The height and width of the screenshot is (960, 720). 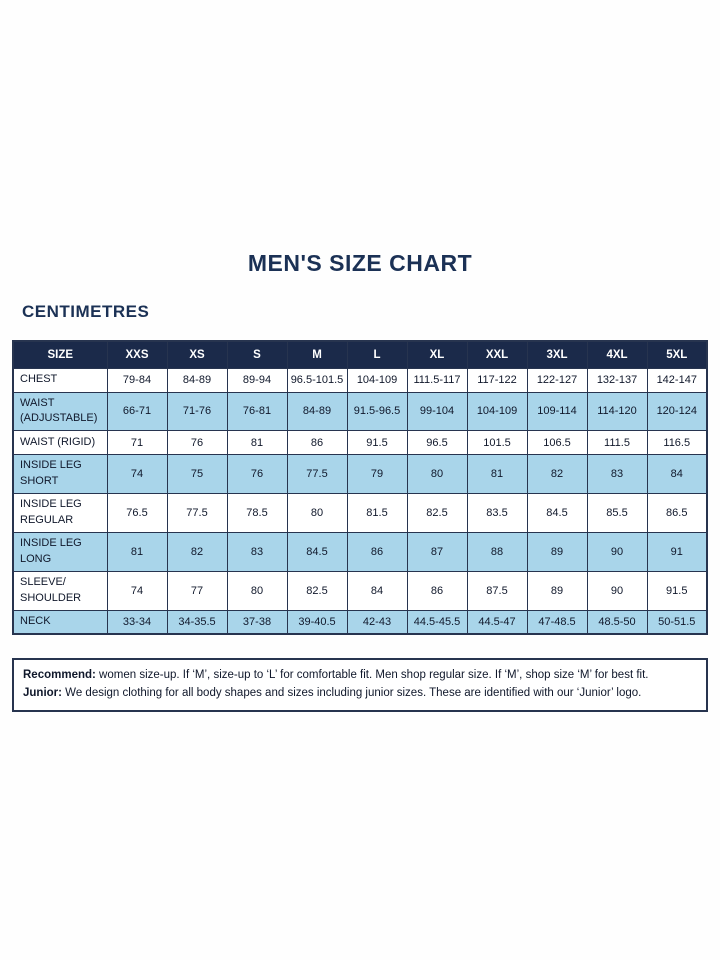 What do you see at coordinates (437, 411) in the screenshot?
I see `table-cell: 99-104` at bounding box center [437, 411].